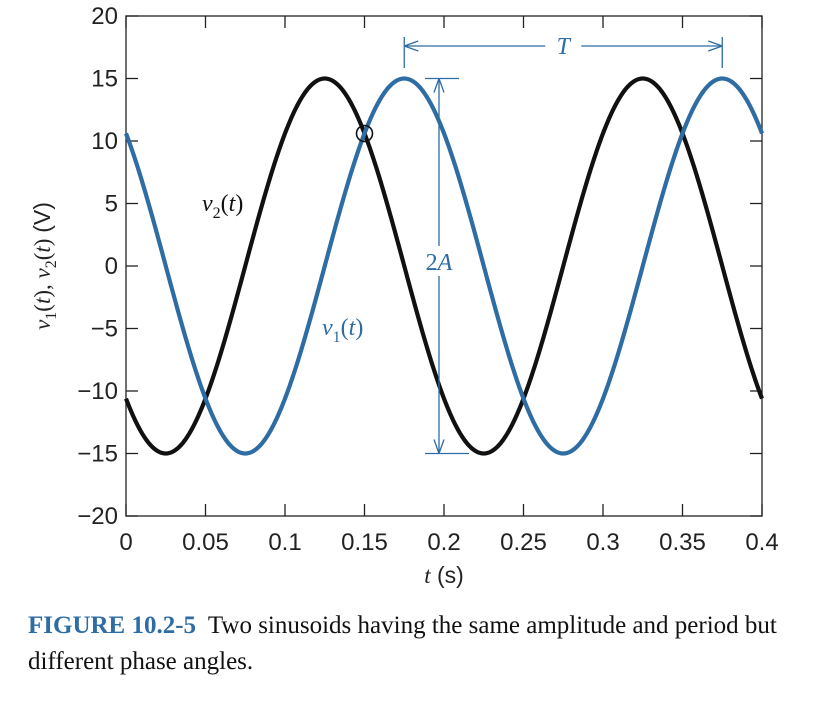  I want to click on x-tick-label: 0.25, so click(523, 542).